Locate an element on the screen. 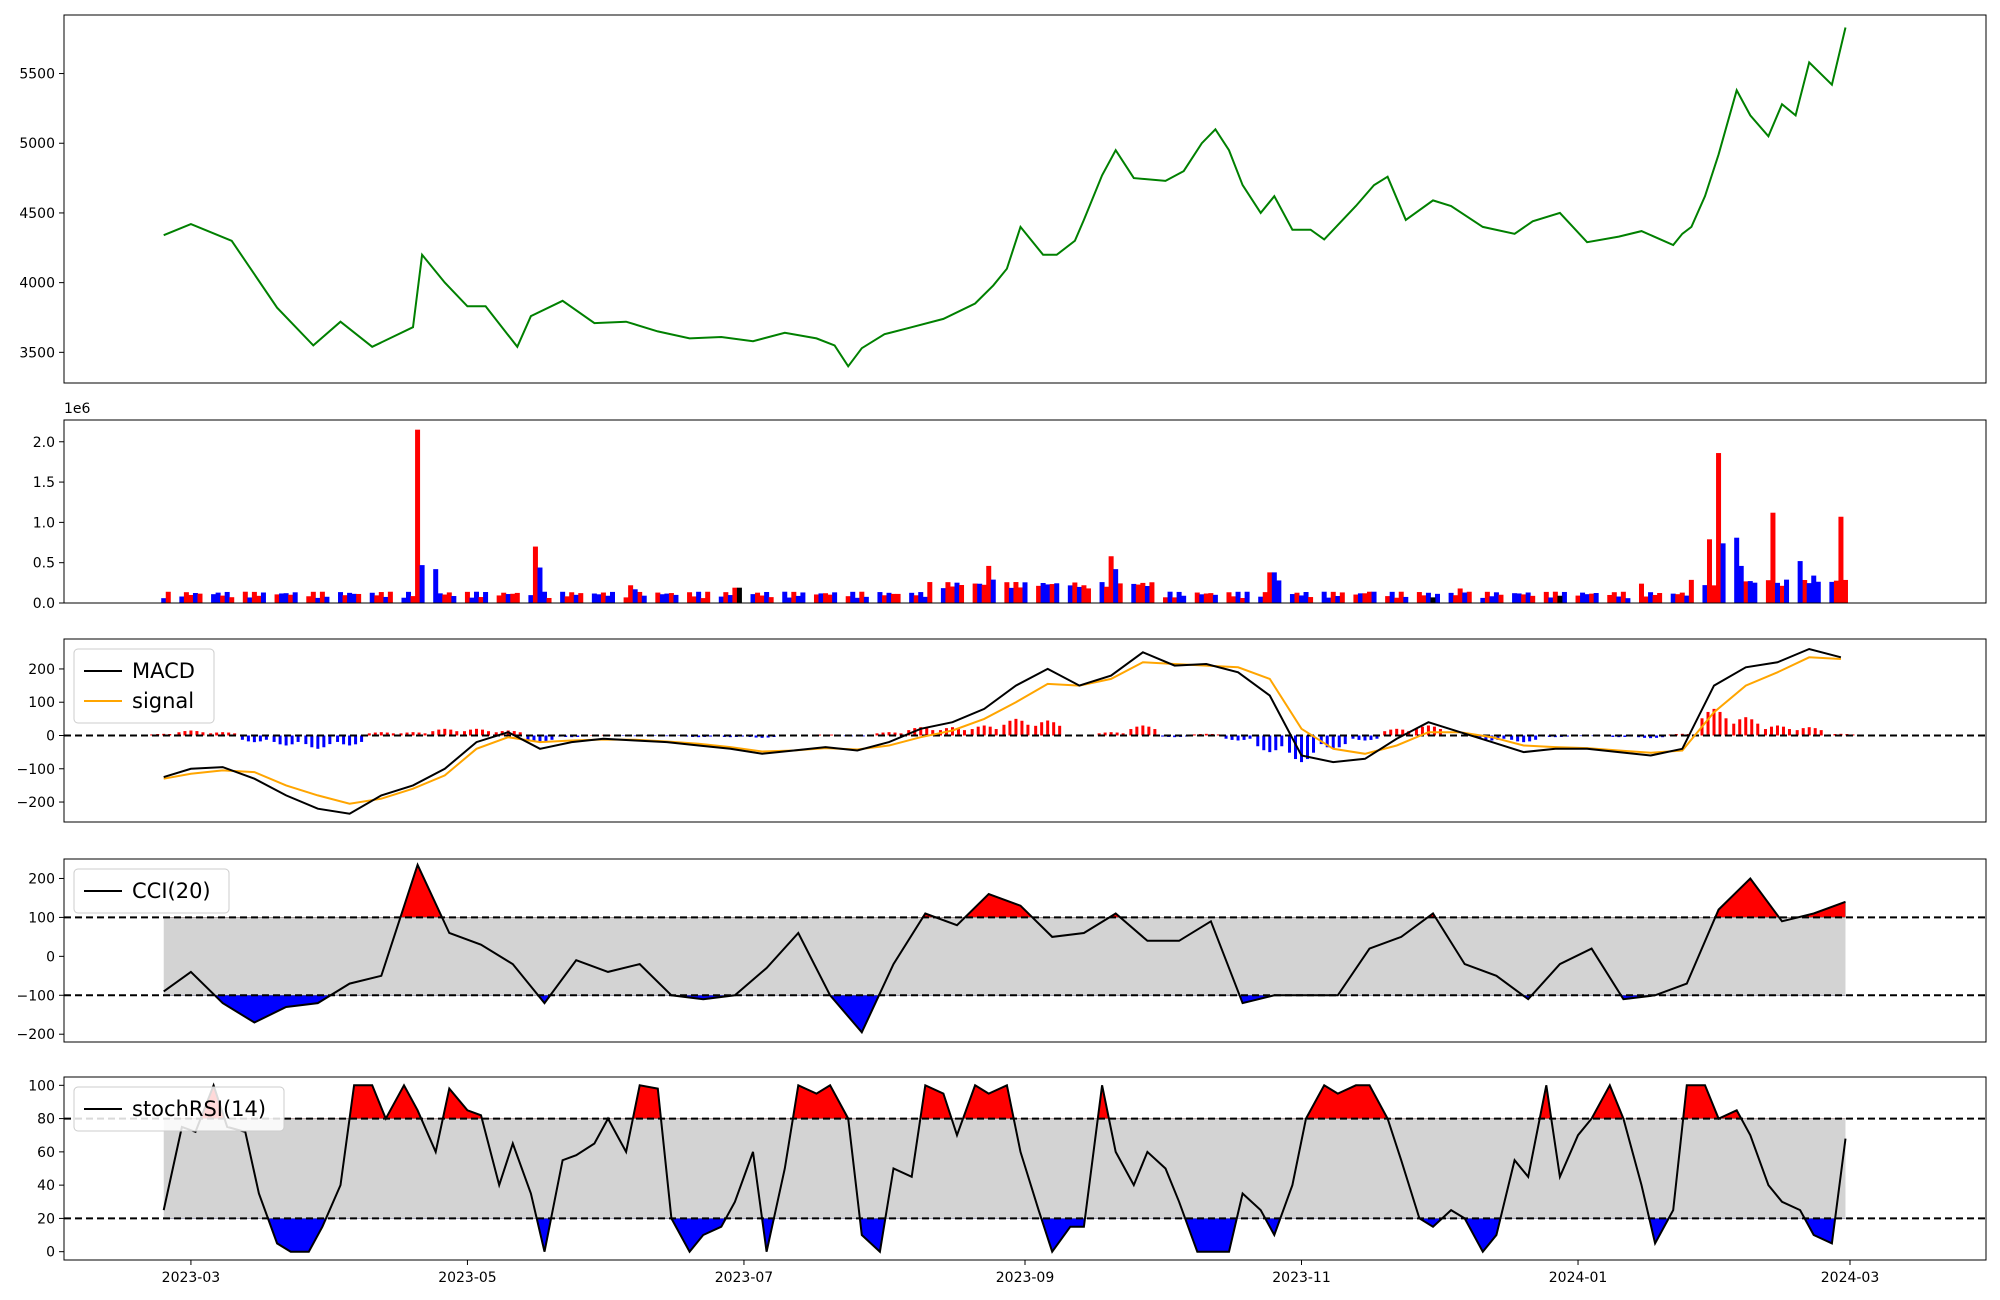  stochrsi-ytick-label: 0 is located at coordinates (50, 1253).